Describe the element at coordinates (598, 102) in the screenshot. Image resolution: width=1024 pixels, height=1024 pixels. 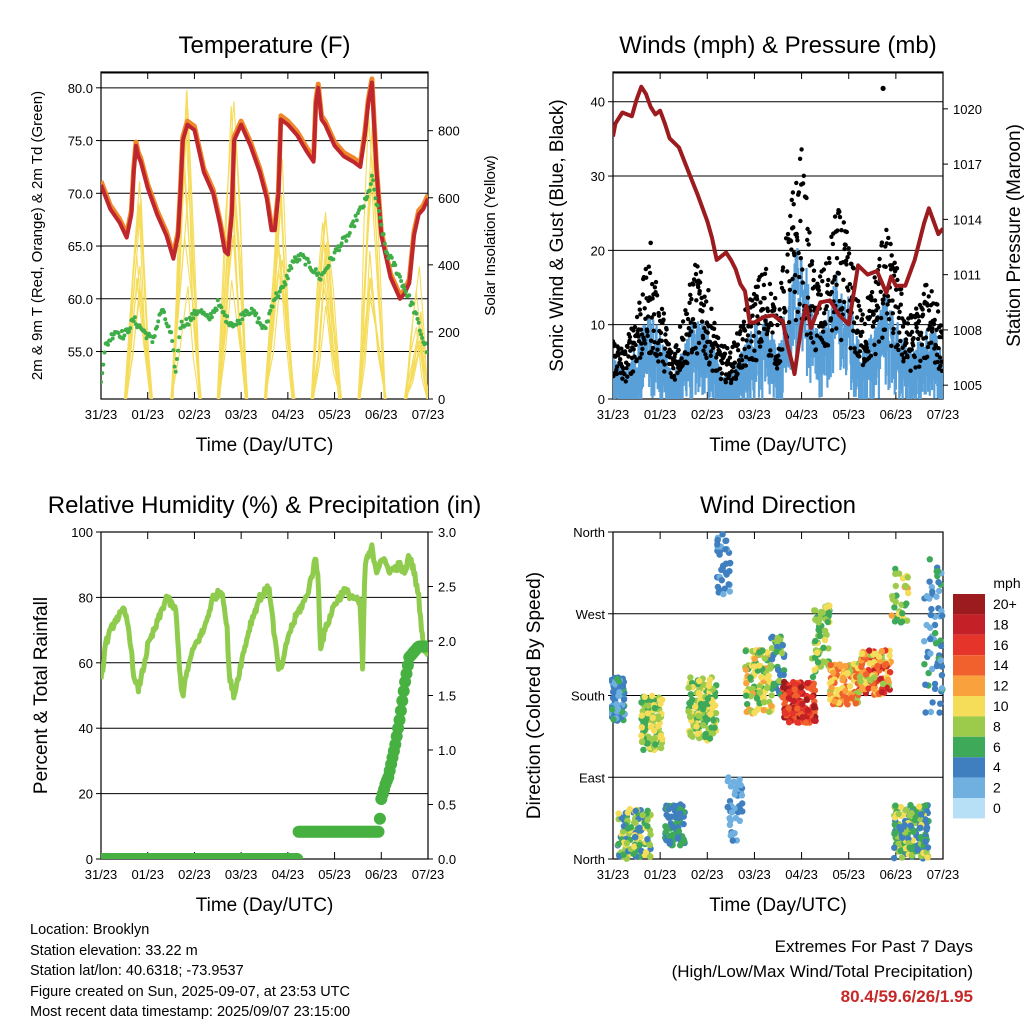
I see `wind-ytick-label: 40` at that location.